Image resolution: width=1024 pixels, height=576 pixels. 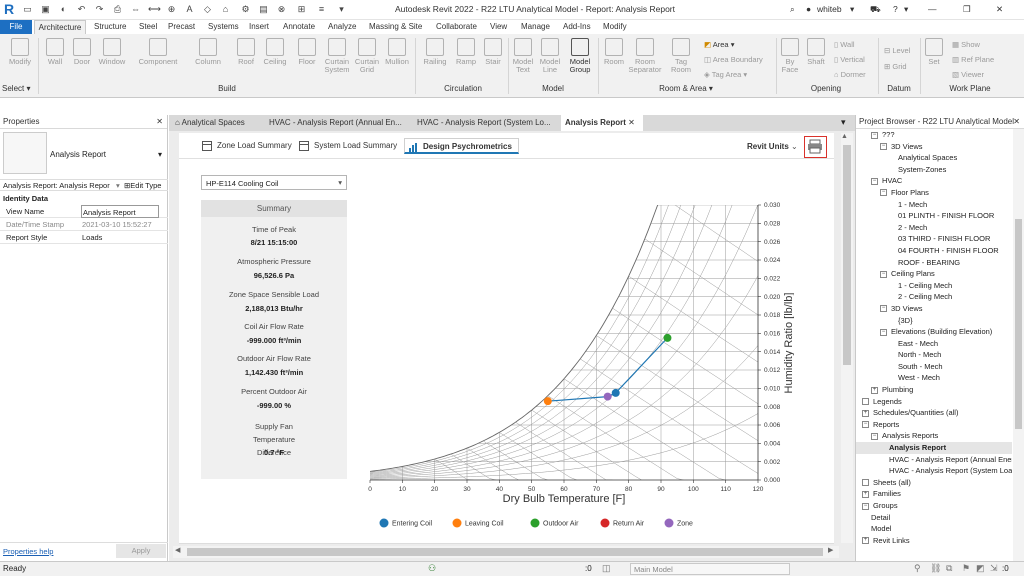 I want to click on browser-item: + Schedules/Quantities (all), so click(x=934, y=413).